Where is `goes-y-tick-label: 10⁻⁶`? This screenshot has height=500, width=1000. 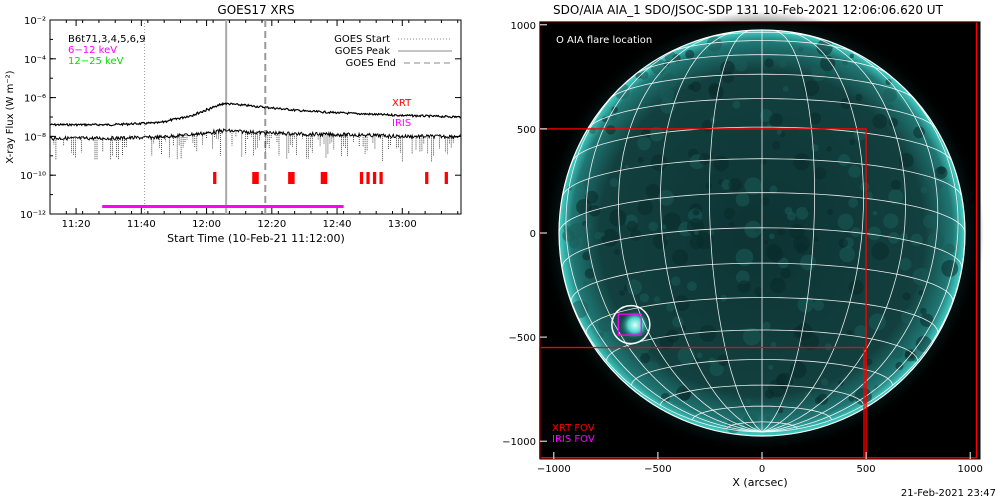
goes-y-tick-label: 10⁻⁶ is located at coordinates (35, 99).